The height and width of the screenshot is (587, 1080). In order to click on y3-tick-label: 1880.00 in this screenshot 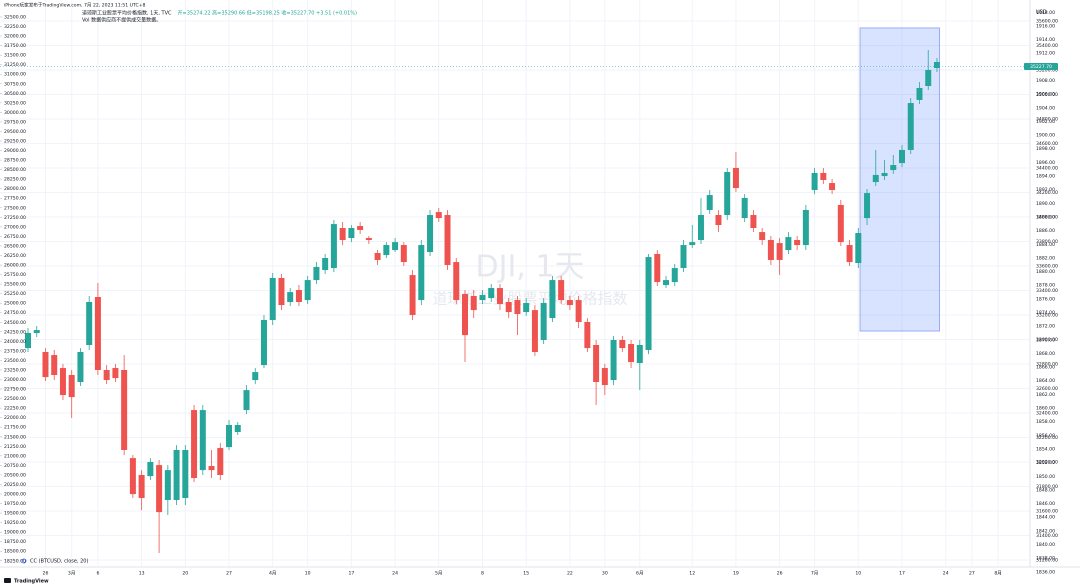, I will do `click(1045, 272)`.